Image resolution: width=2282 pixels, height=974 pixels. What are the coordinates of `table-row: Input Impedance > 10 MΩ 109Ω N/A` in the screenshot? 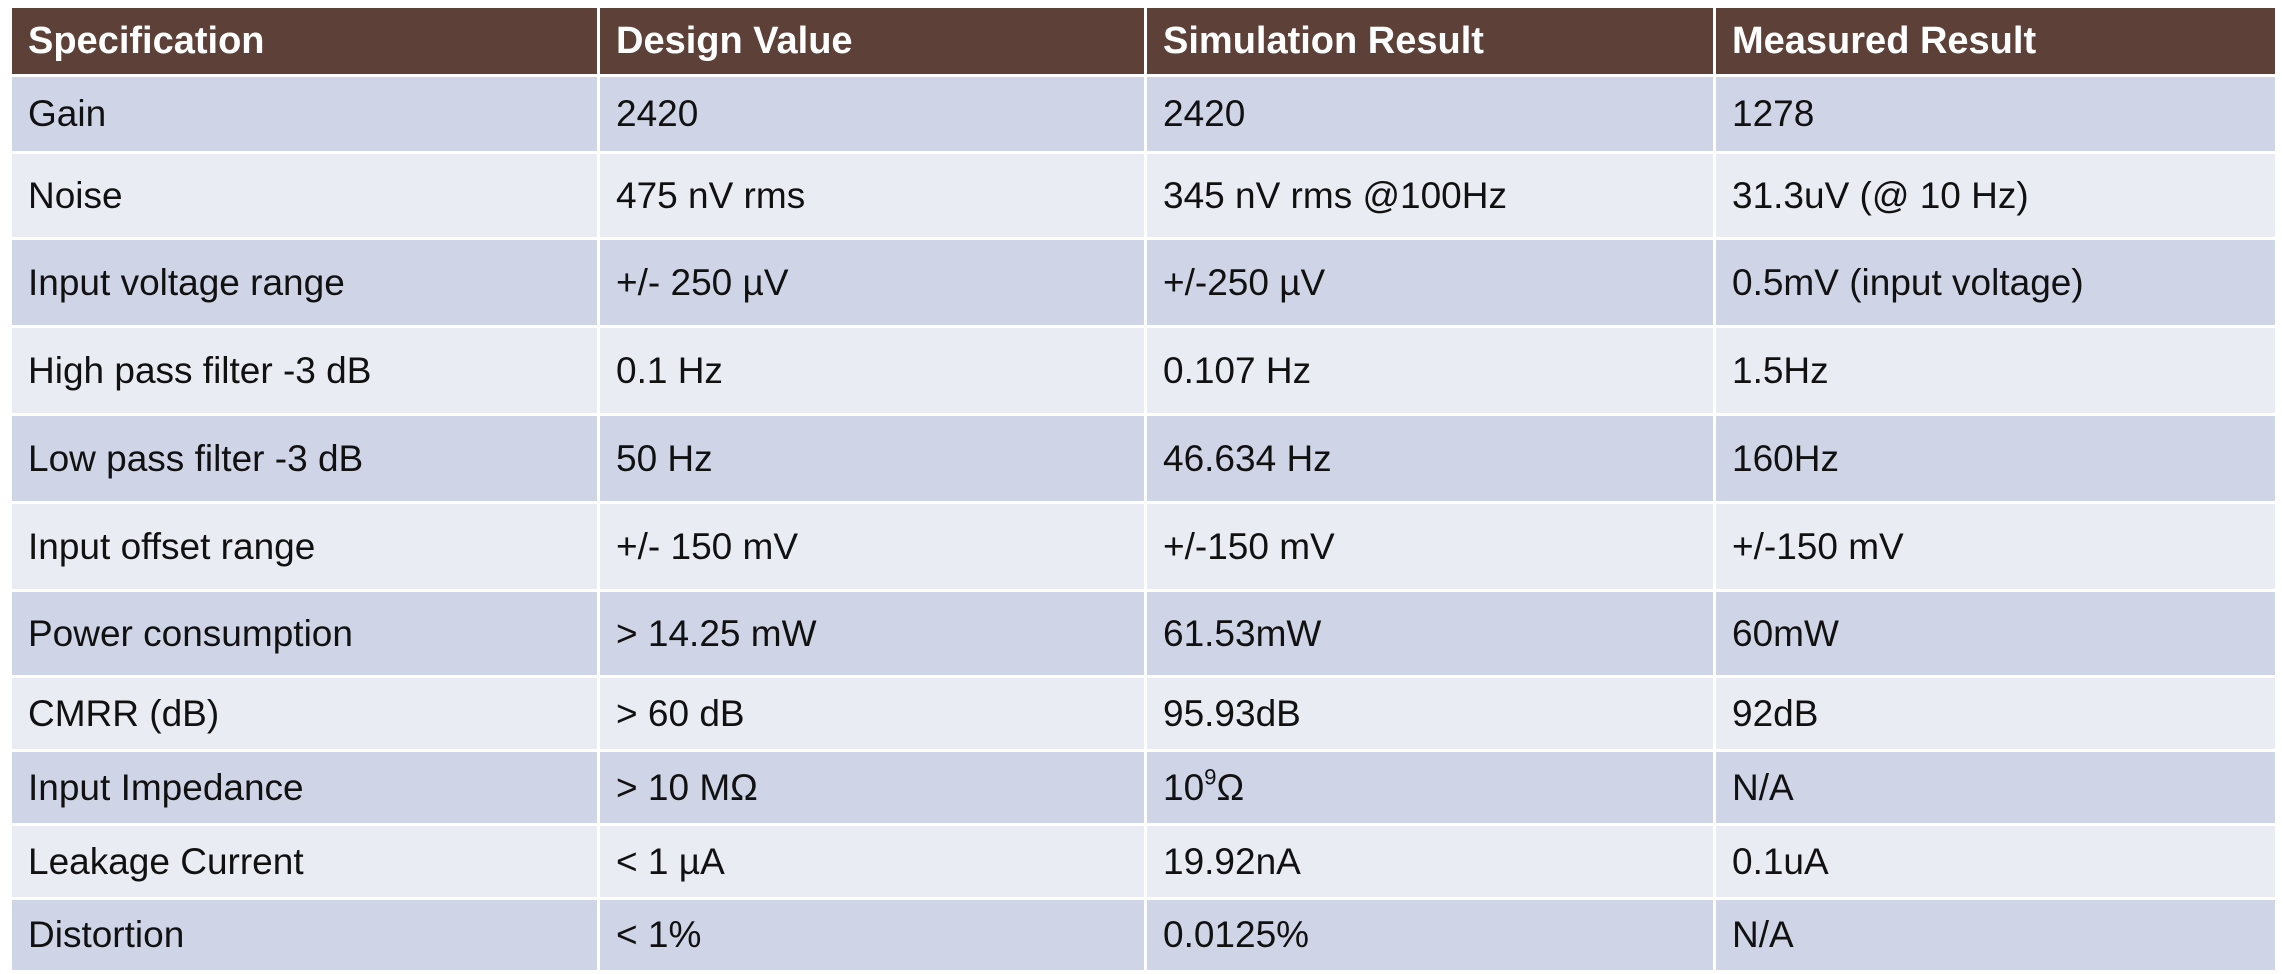 It's located at (1143, 787).